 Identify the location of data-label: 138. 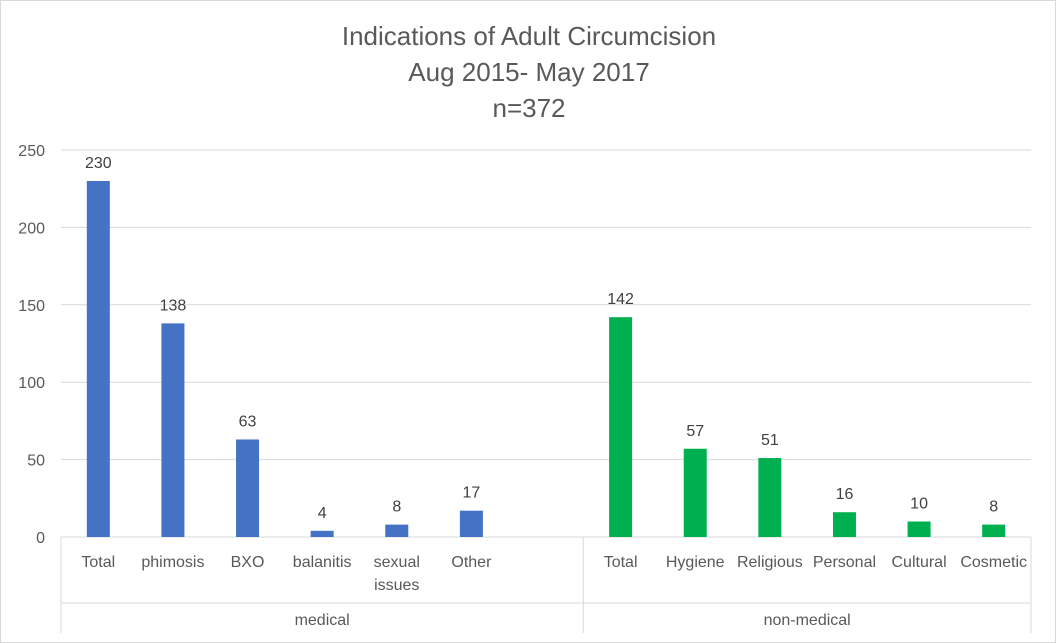
(173, 305).